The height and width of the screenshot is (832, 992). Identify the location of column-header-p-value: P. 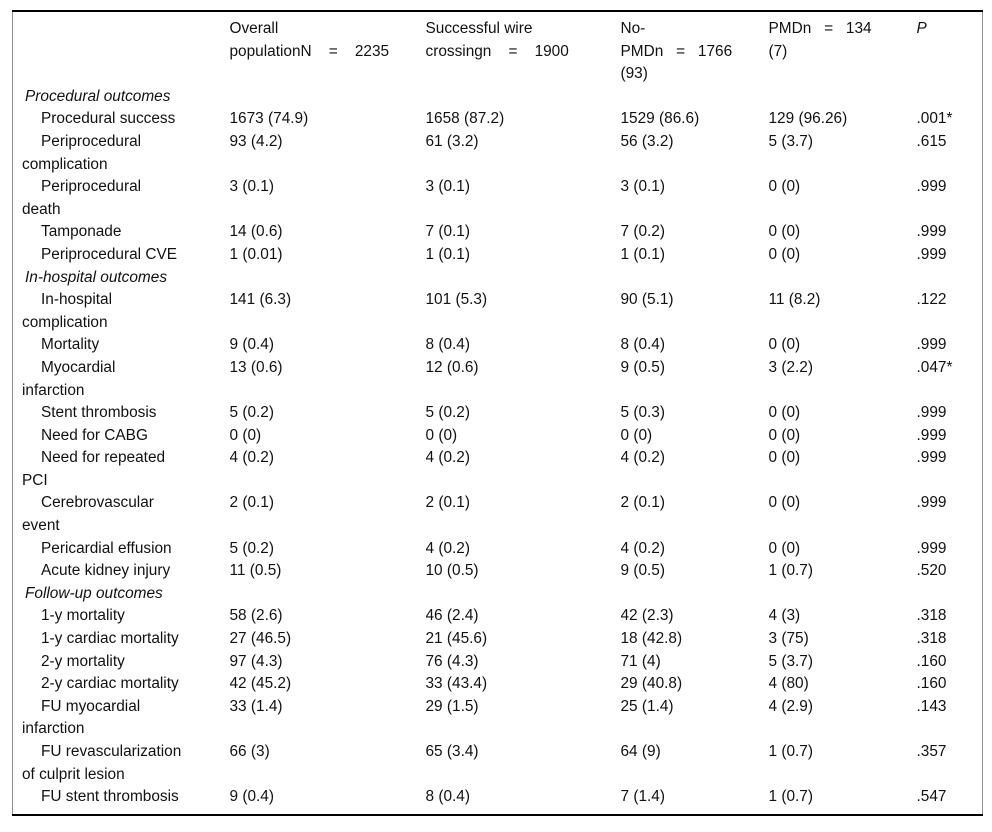
(921, 28).